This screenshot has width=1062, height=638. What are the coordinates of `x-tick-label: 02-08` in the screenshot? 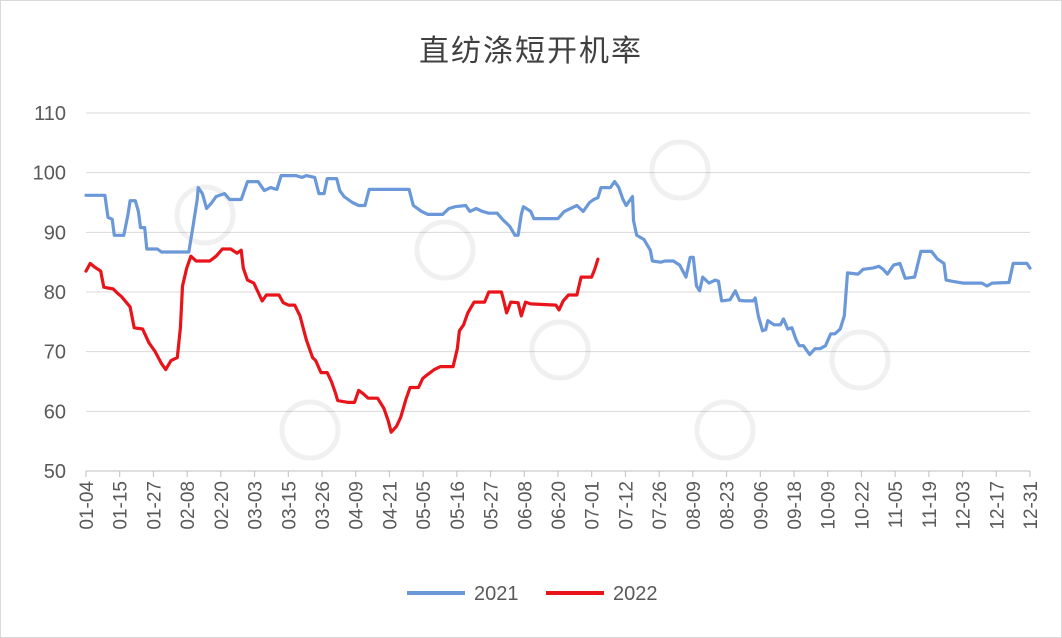 It's located at (188, 505).